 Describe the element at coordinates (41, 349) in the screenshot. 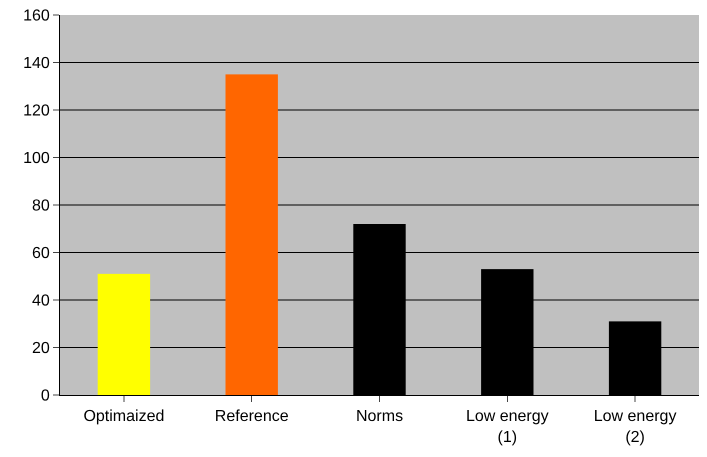

I see `y-tick-label: 20` at that location.